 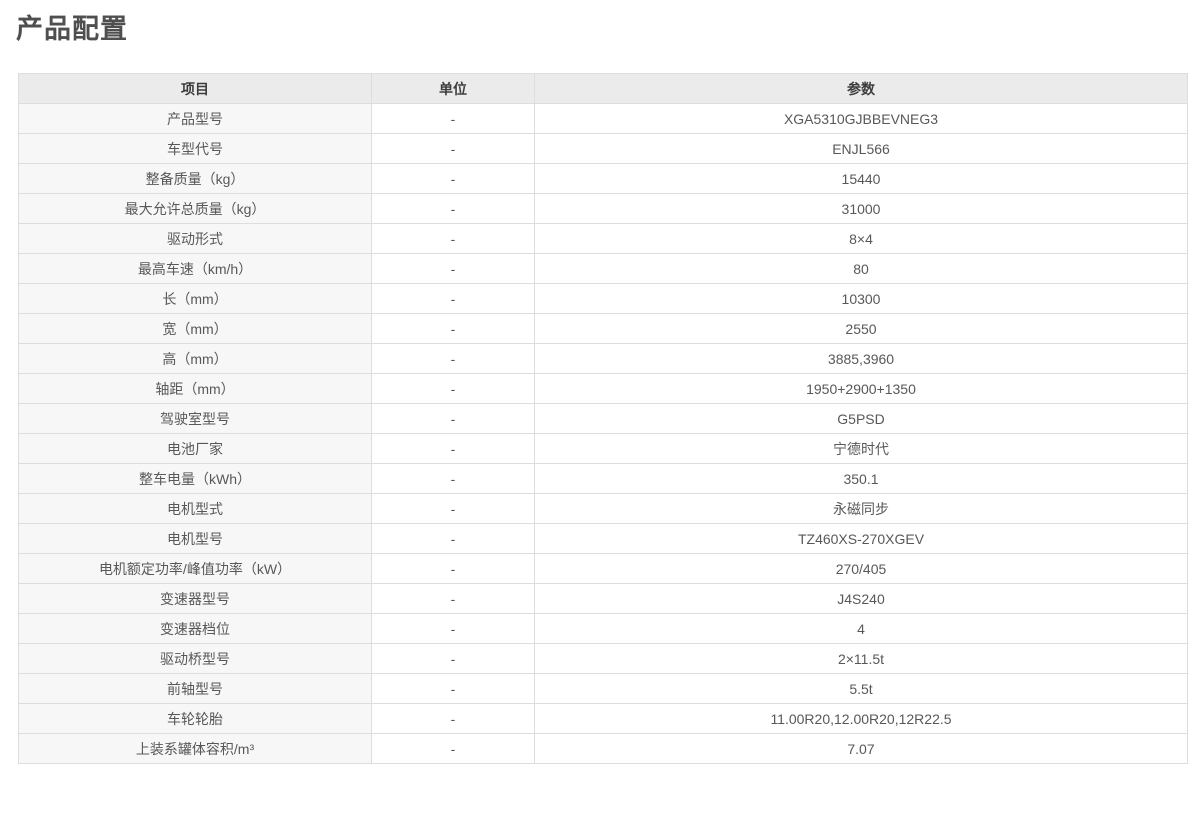 What do you see at coordinates (861, 478) in the screenshot?
I see `param-cell: 350.1` at bounding box center [861, 478].